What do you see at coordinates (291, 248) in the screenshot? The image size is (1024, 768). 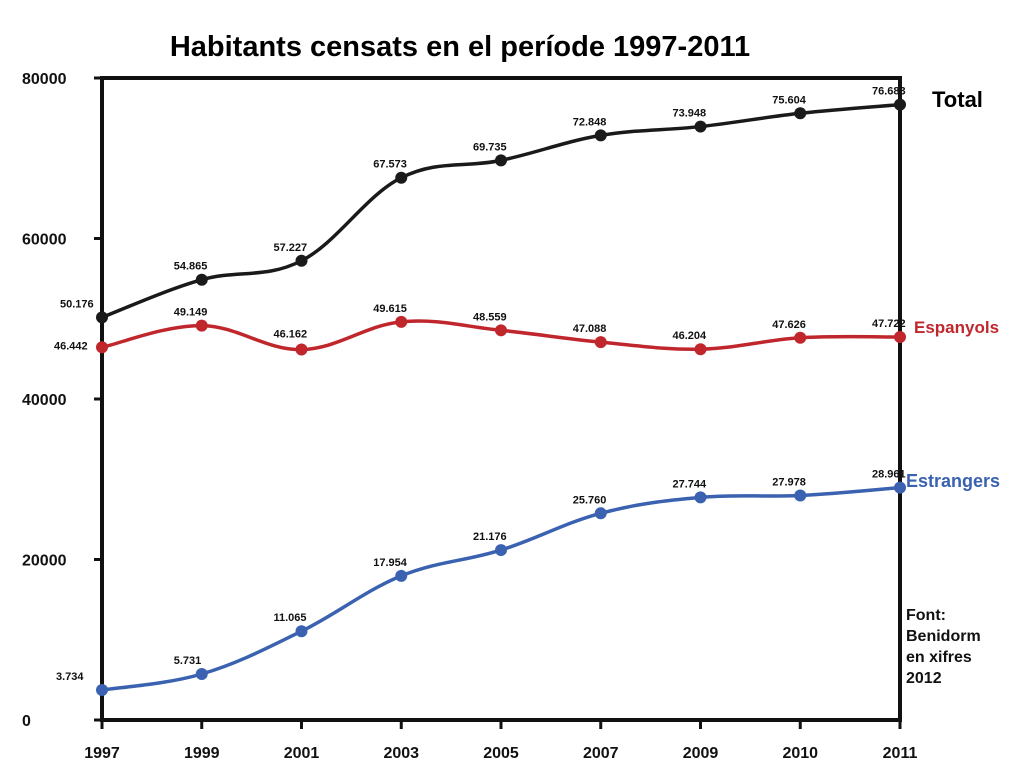 I see `data-label-total: 57.227` at bounding box center [291, 248].